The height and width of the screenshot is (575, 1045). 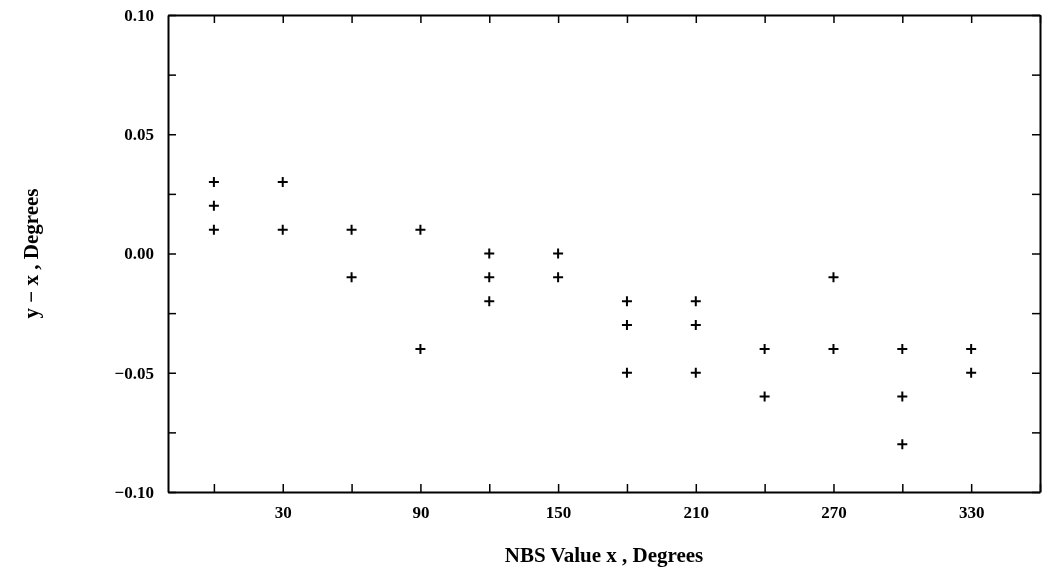 I want to click on y-tick-label: 0.10, so click(x=139, y=15).